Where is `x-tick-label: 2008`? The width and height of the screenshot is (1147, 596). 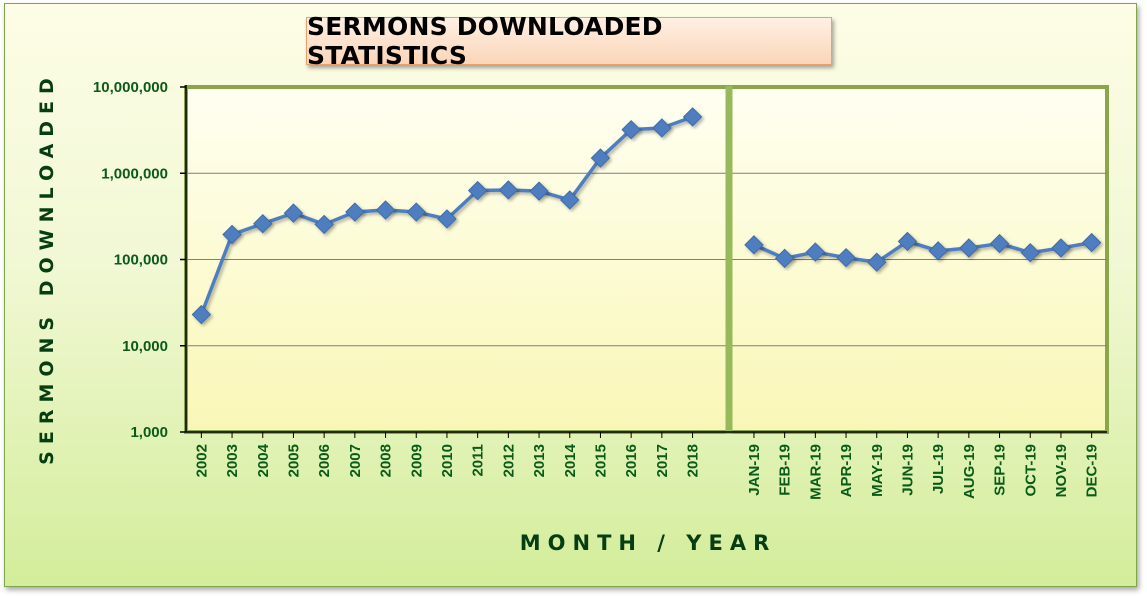 x-tick-label: 2008 is located at coordinates (386, 460).